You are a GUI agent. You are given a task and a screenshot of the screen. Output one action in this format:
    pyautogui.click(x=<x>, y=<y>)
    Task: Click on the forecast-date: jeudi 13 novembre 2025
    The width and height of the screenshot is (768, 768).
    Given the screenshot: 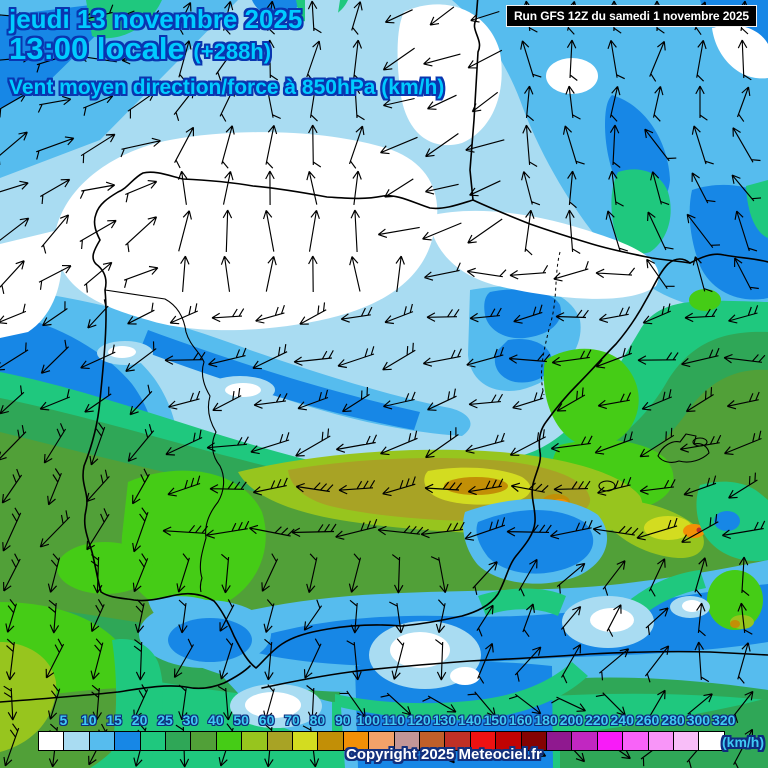 What is the action you would take?
    pyautogui.click(x=156, y=19)
    